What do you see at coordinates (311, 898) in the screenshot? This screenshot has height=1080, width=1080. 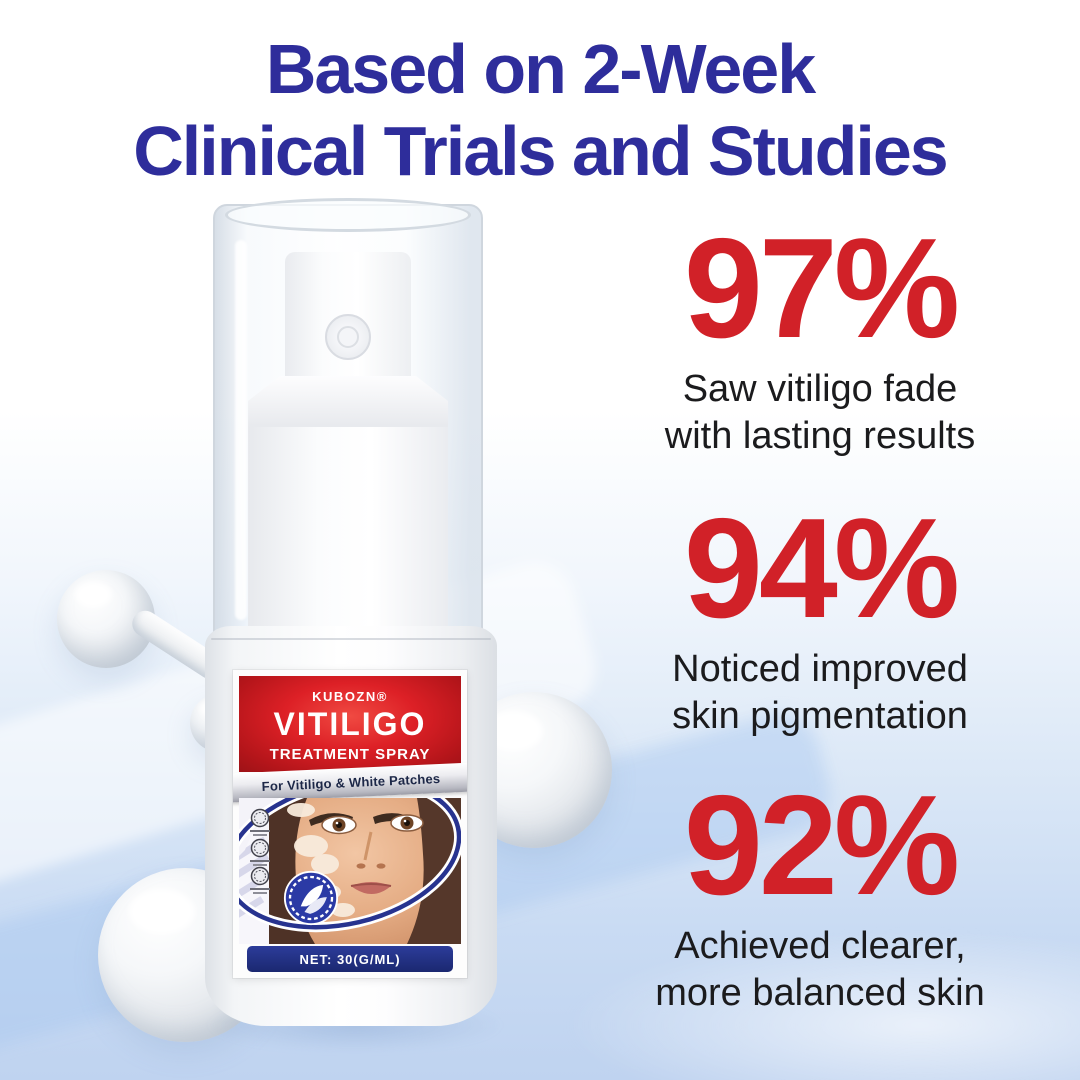 I see `leaf-badge-icon` at bounding box center [311, 898].